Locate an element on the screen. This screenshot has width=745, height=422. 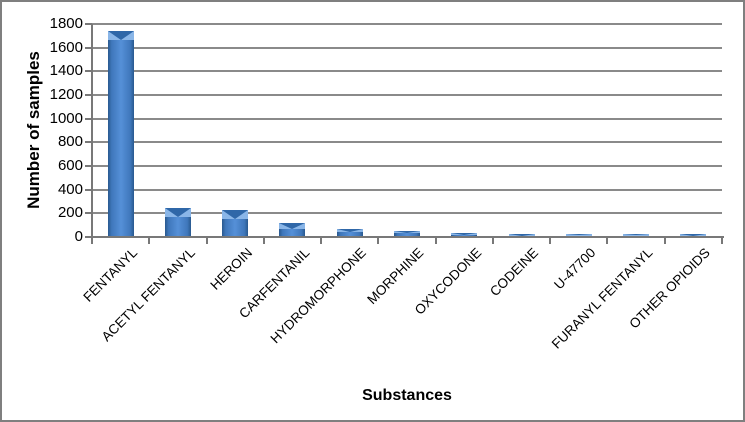
y-tick-label: 0 is located at coordinates (78, 236).